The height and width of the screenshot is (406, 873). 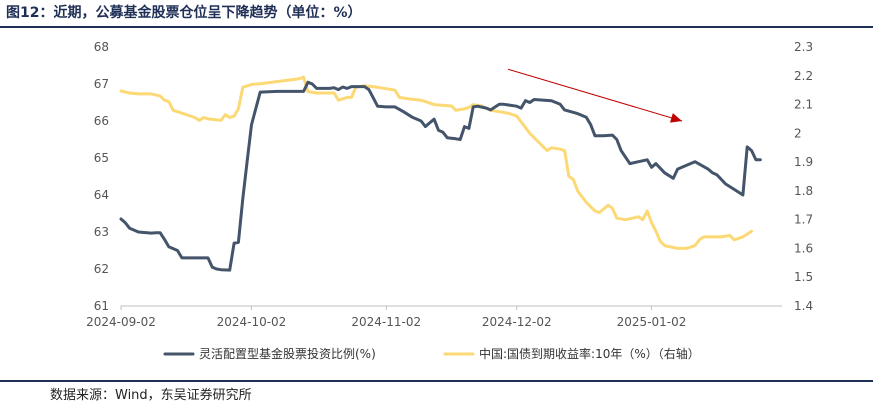 I want to click on trend-arrow-line, so click(x=595, y=95).